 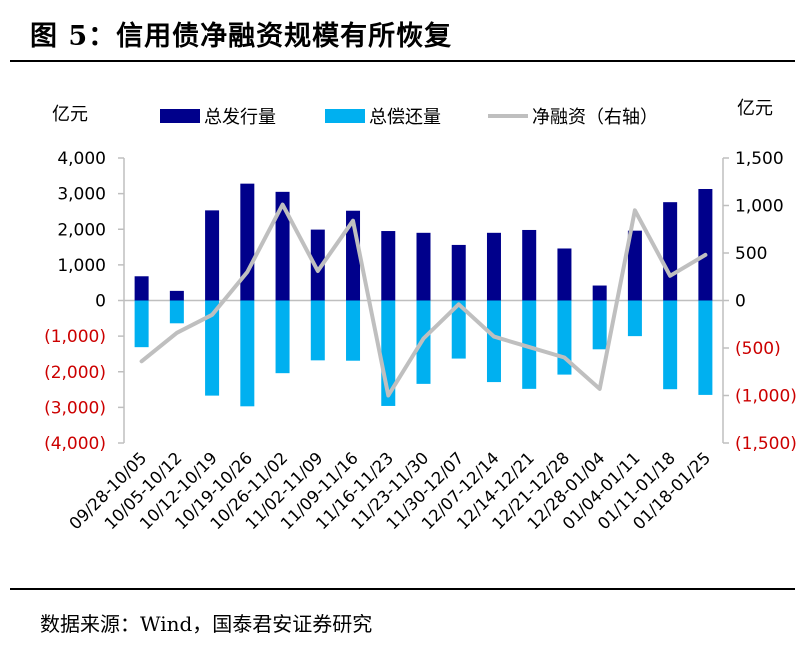 What do you see at coordinates (758, 349) in the screenshot?
I see `right-tick-label: (500)` at bounding box center [758, 349].